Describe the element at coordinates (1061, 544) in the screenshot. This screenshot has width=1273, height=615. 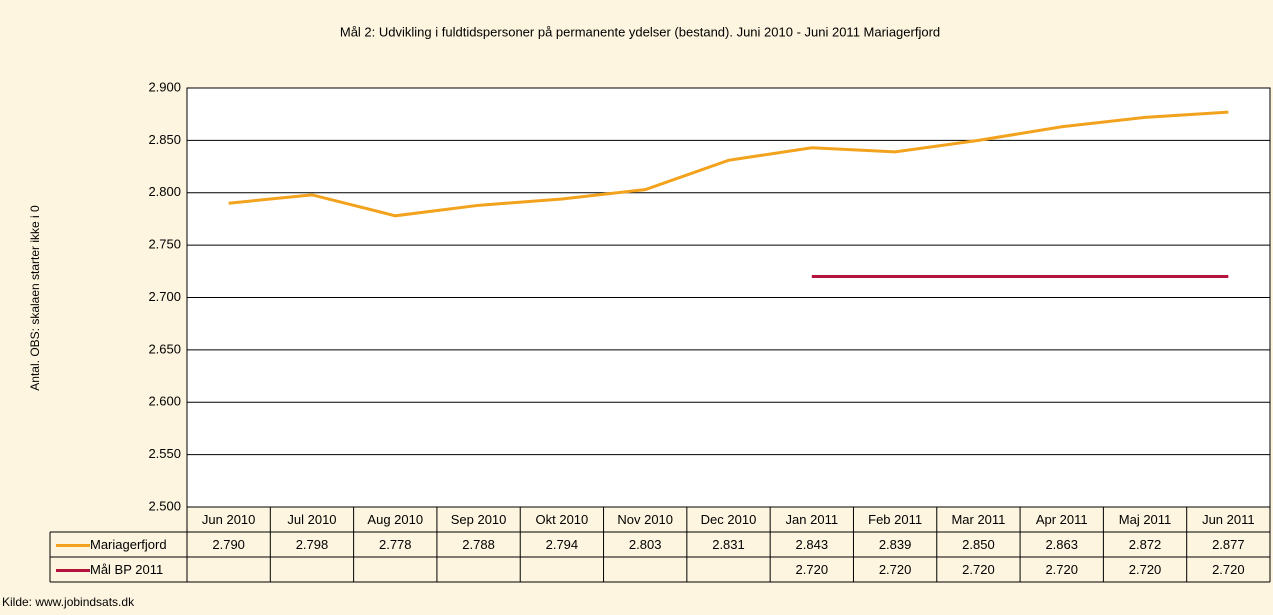
I see `table-value: 2.863` at that location.